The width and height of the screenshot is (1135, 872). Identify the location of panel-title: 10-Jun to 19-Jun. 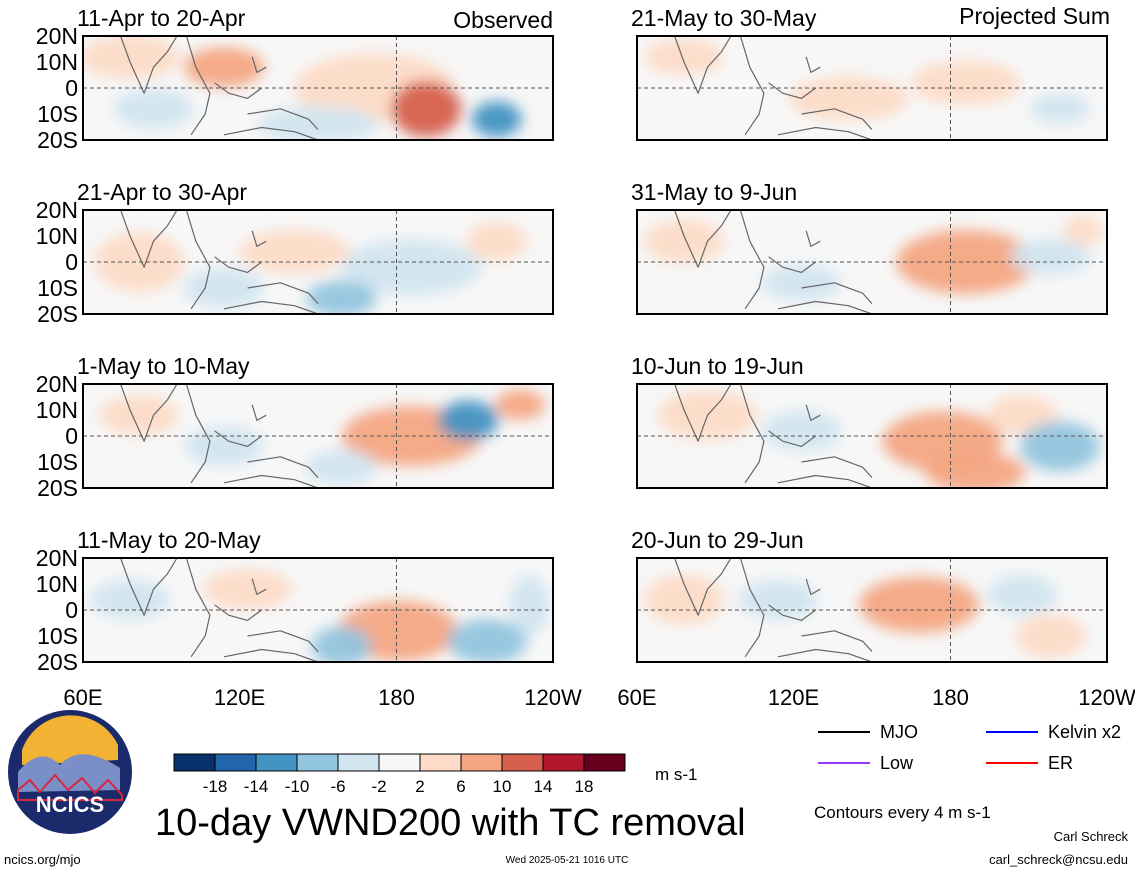
(717, 366).